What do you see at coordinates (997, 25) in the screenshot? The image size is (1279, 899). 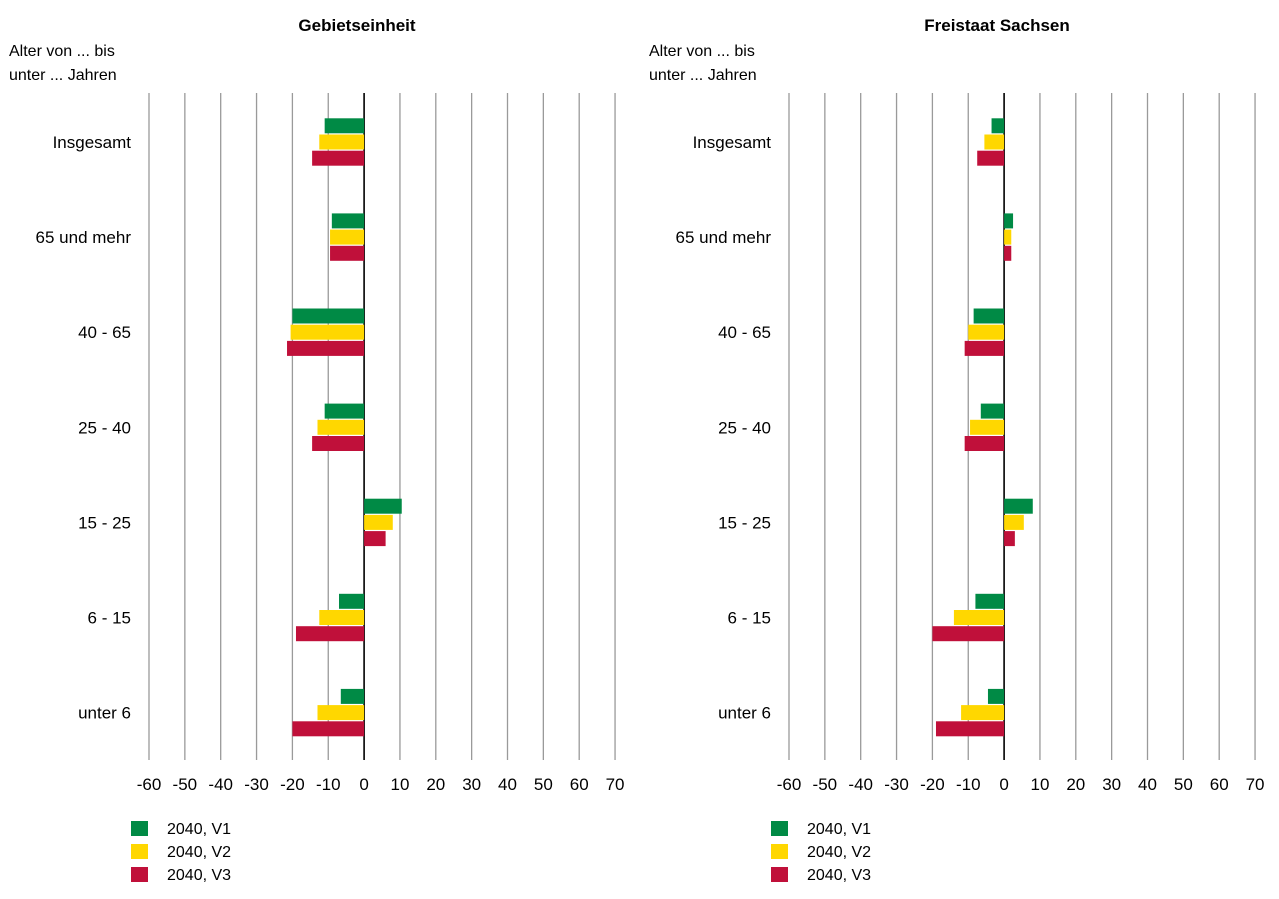 I see `chart-title: Freistaat Sachsen` at bounding box center [997, 25].